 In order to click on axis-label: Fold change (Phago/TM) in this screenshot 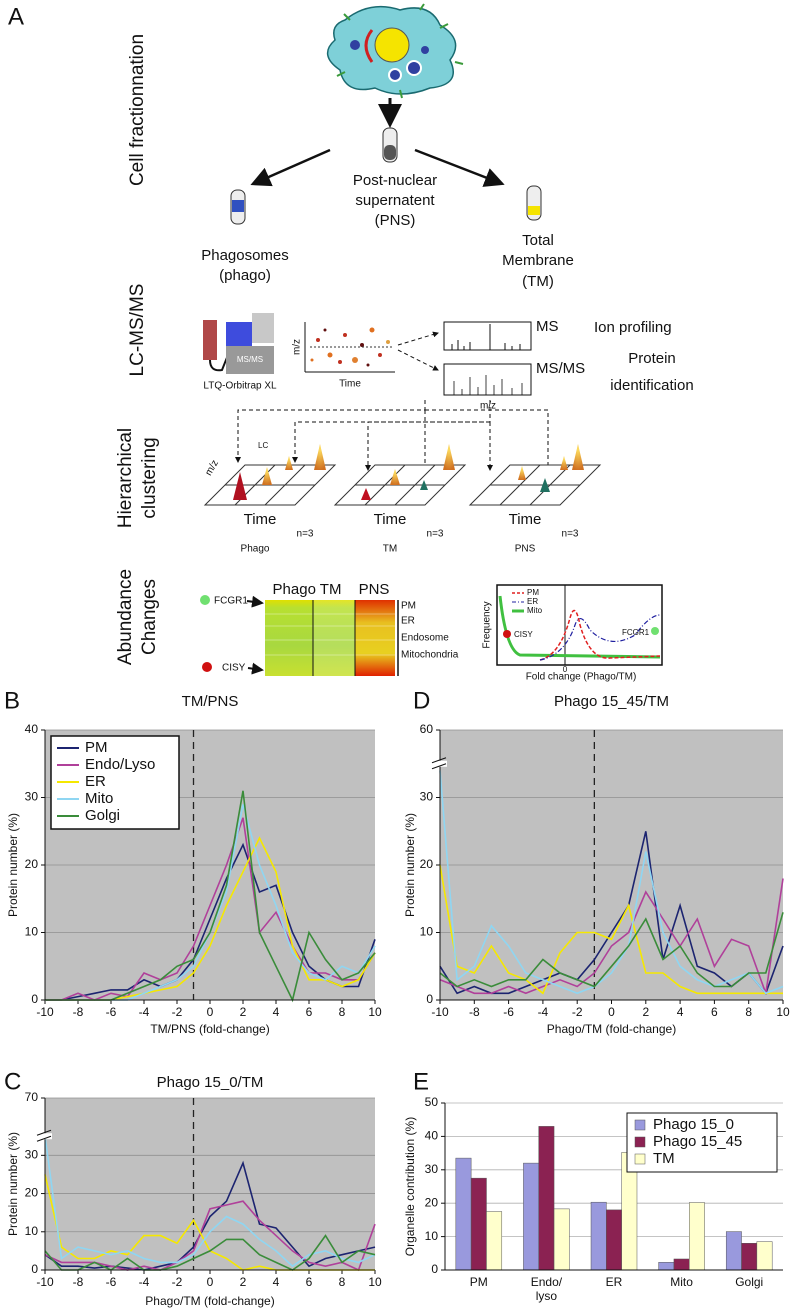, I will do `click(581, 677)`.